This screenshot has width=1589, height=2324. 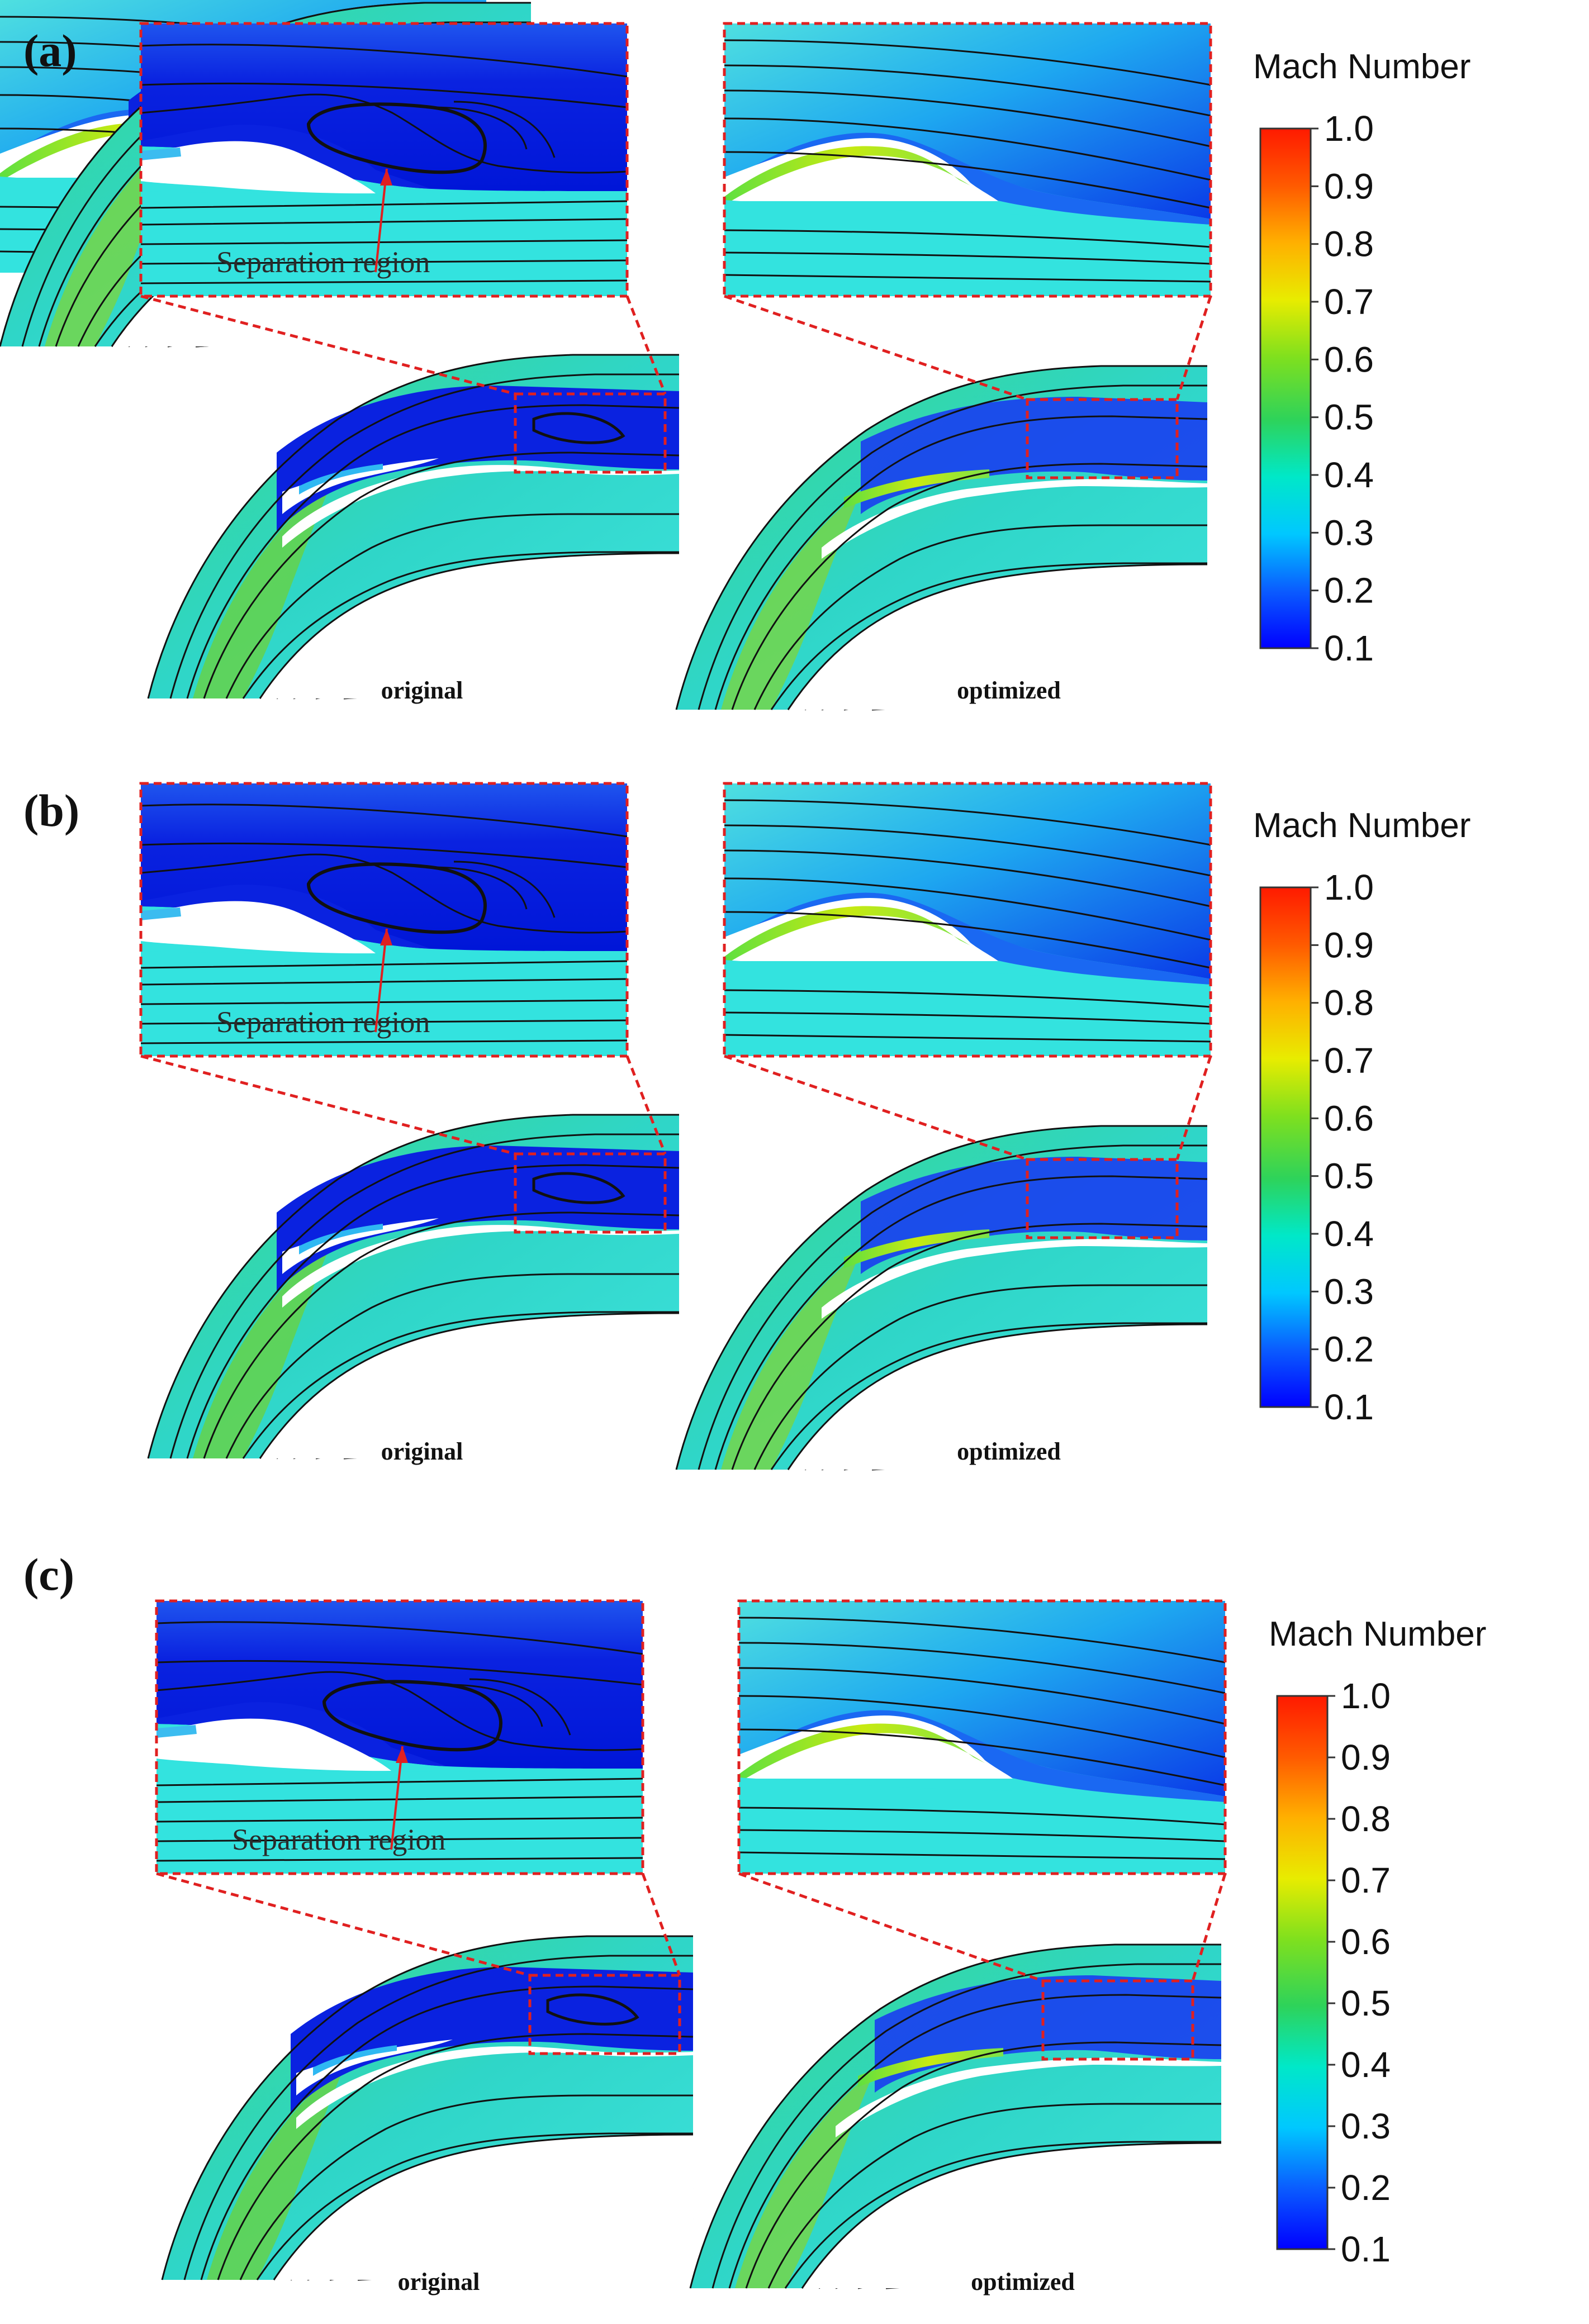 What do you see at coordinates (422, 690) in the screenshot?
I see `panel-a-caption-original: original` at bounding box center [422, 690].